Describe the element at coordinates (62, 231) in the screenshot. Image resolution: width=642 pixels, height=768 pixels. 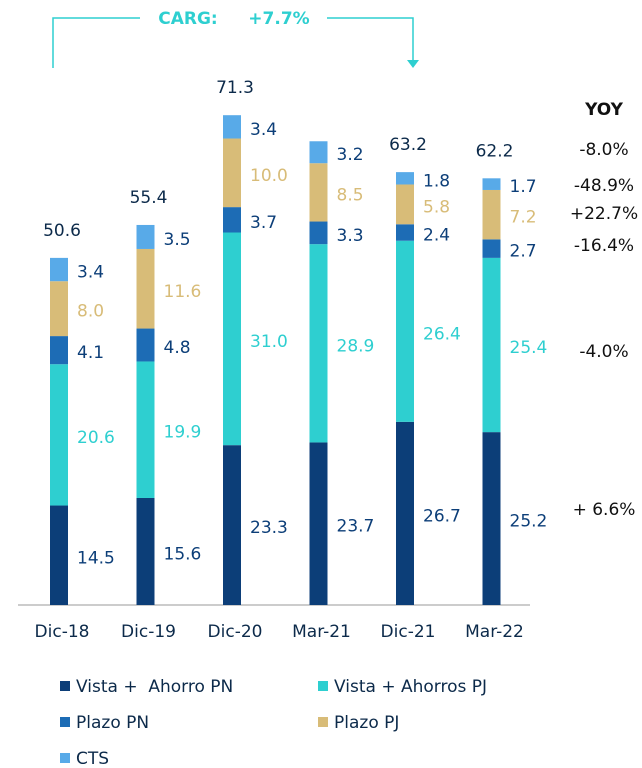
I see `total-label: 50.6` at that location.